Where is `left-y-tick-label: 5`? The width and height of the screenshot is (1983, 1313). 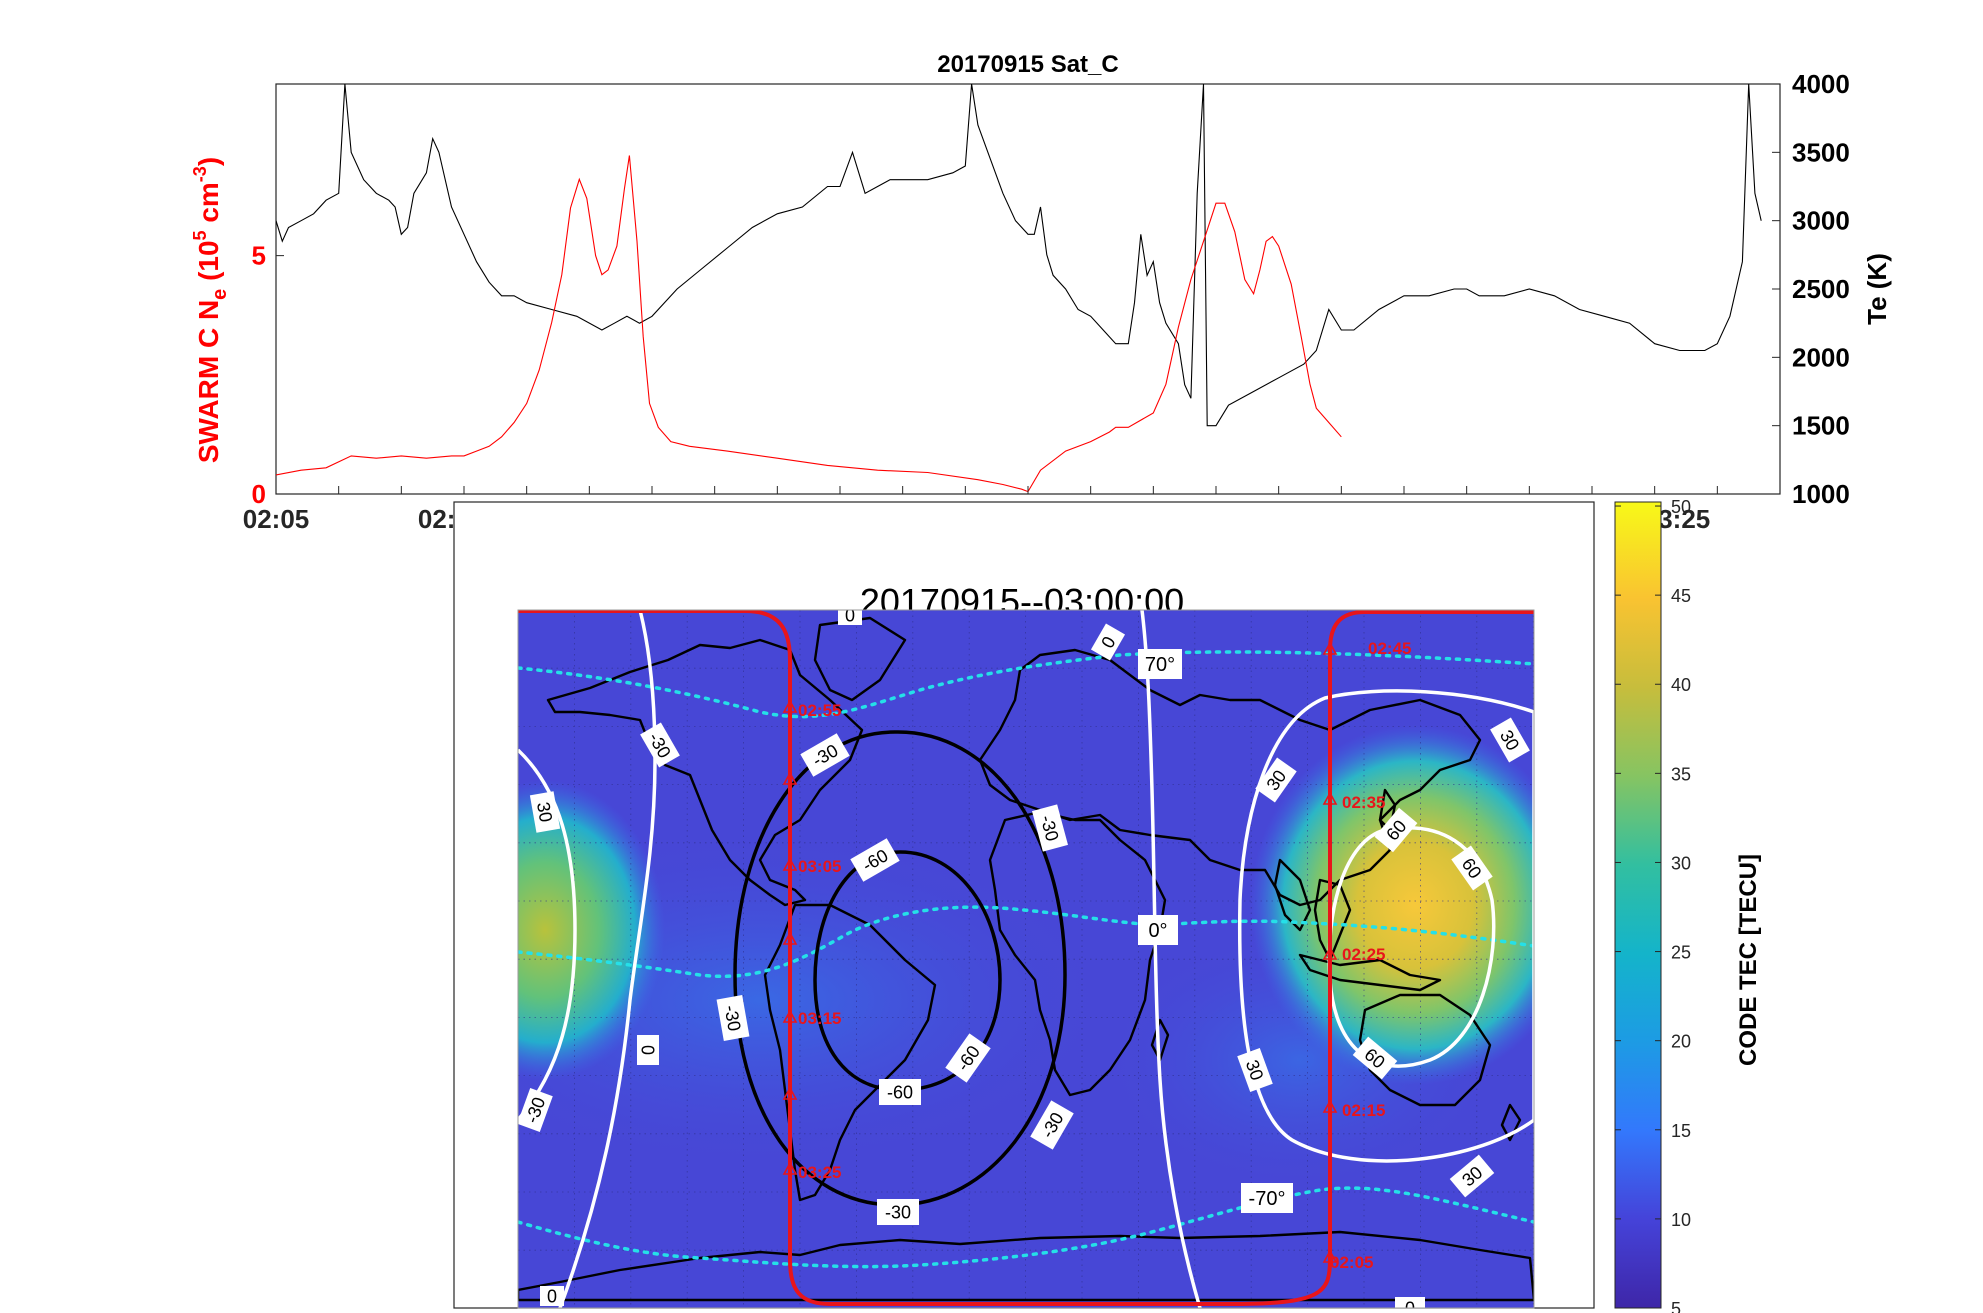 left-y-tick-label: 5 is located at coordinates (259, 256).